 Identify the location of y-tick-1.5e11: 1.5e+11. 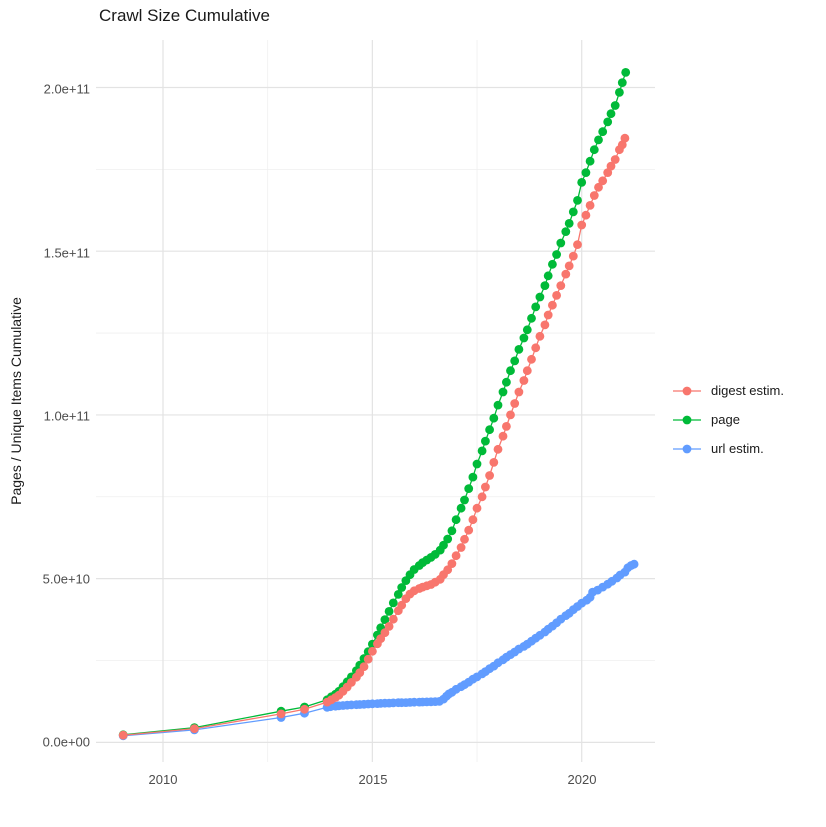
(66, 253).